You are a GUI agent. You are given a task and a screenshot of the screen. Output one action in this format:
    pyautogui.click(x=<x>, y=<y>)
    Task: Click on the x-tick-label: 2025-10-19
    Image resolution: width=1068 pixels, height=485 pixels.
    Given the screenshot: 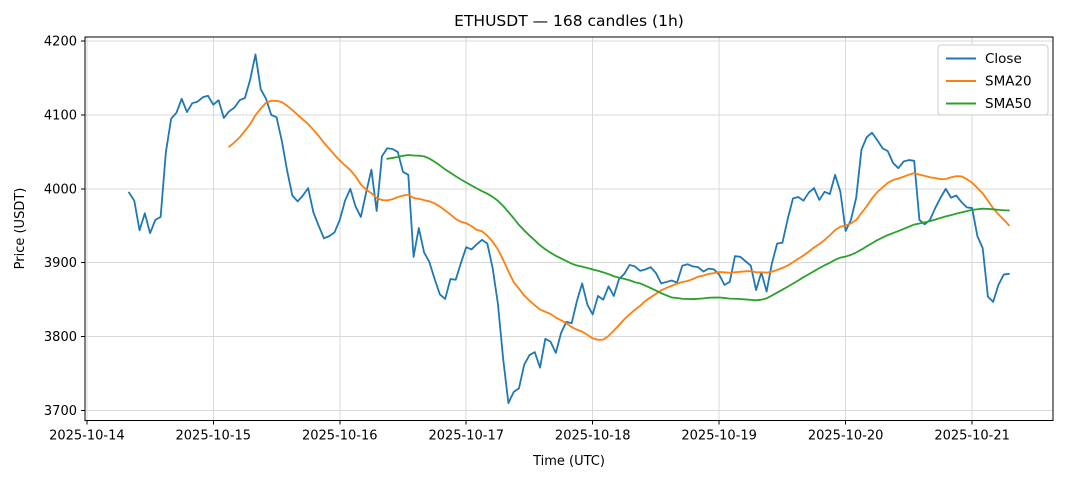 What is the action you would take?
    pyautogui.click(x=719, y=436)
    